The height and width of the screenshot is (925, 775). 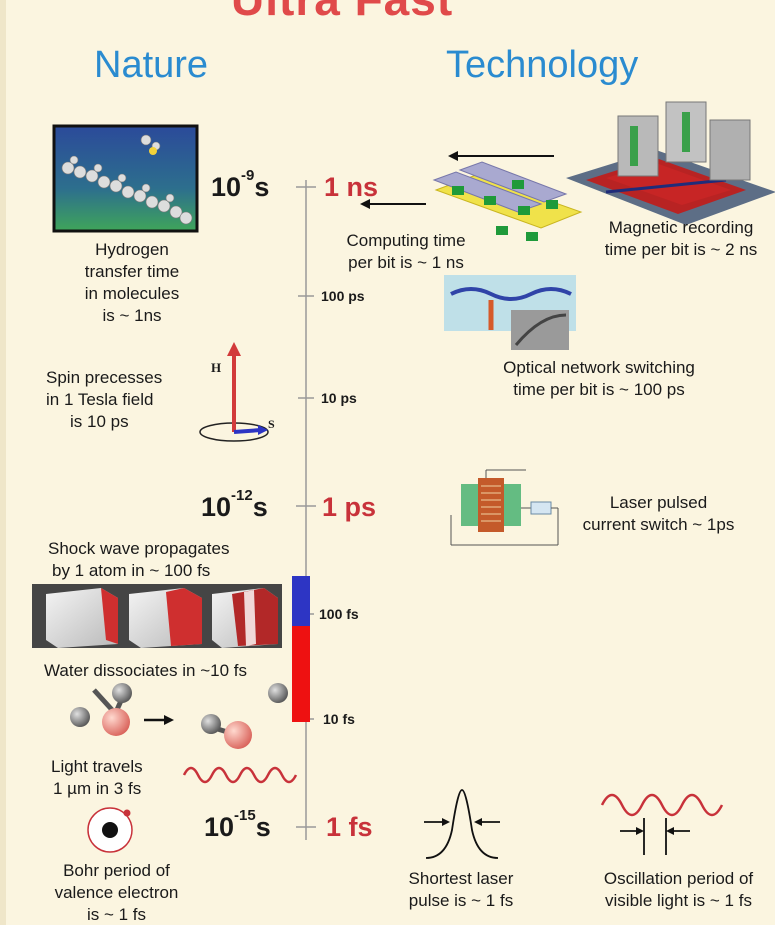 What do you see at coordinates (349, 507) in the screenshot?
I see `major-label-1ps: 1 ps` at bounding box center [349, 507].